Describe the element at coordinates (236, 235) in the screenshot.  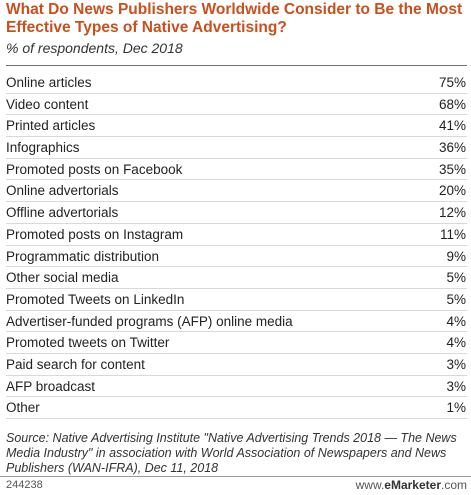
I see `table-row: Promoted posts on Instagram 11%` at that location.